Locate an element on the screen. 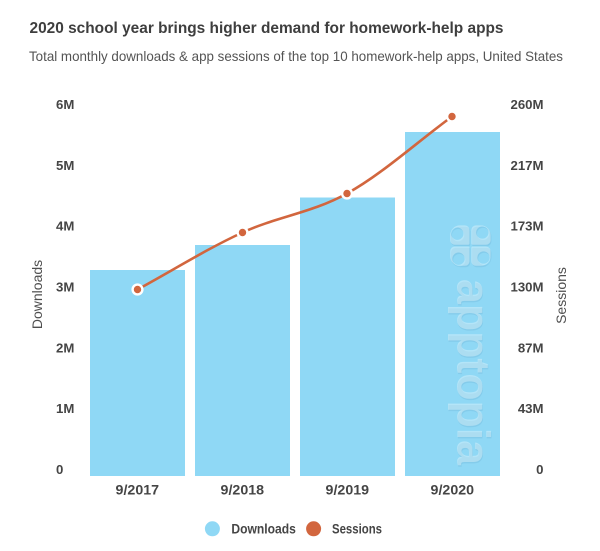  svg-text: 2M is located at coordinates (65, 347).